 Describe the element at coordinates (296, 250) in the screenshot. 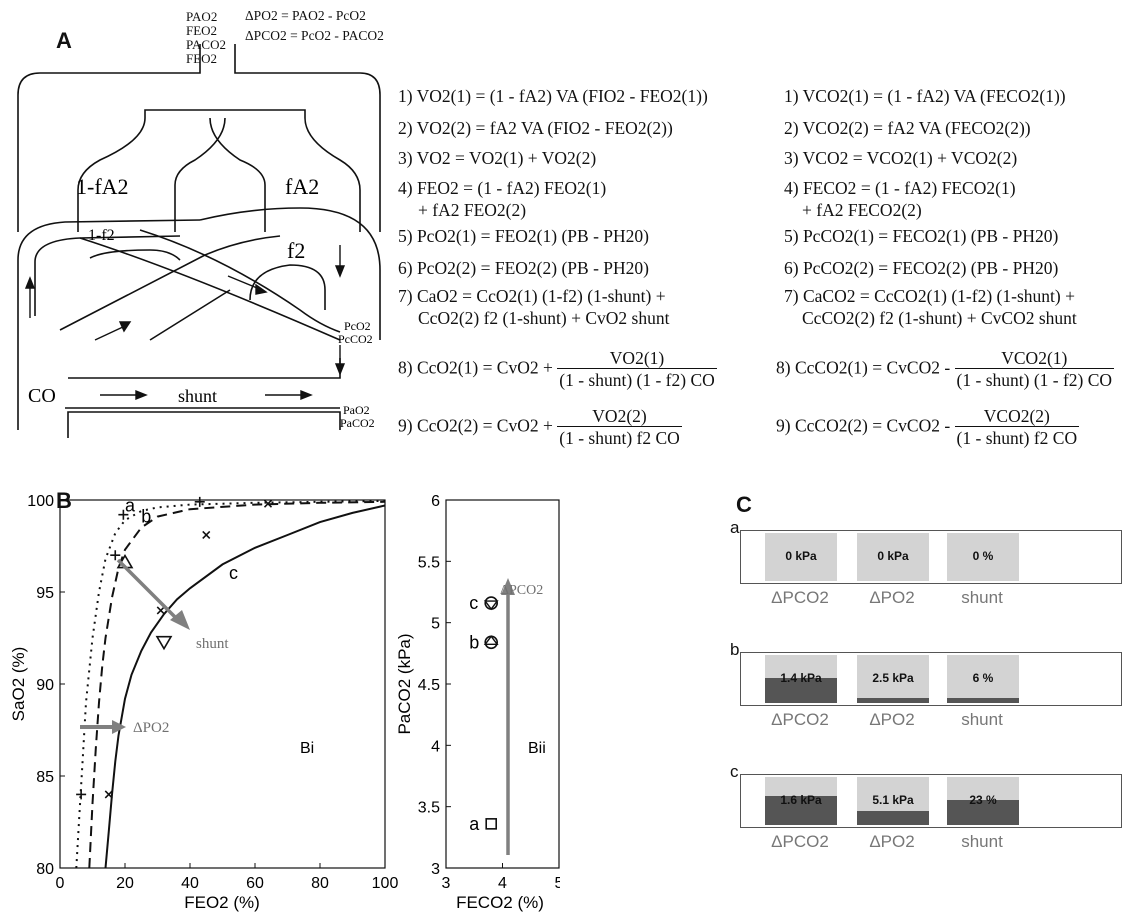

I see `label-f2: f2` at that location.